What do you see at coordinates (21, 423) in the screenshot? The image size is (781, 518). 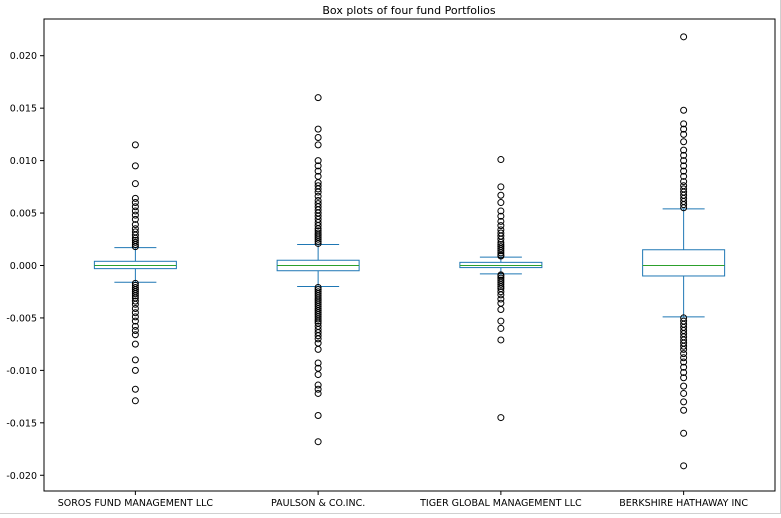 I see `y-tick-label: -0.015` at bounding box center [21, 423].